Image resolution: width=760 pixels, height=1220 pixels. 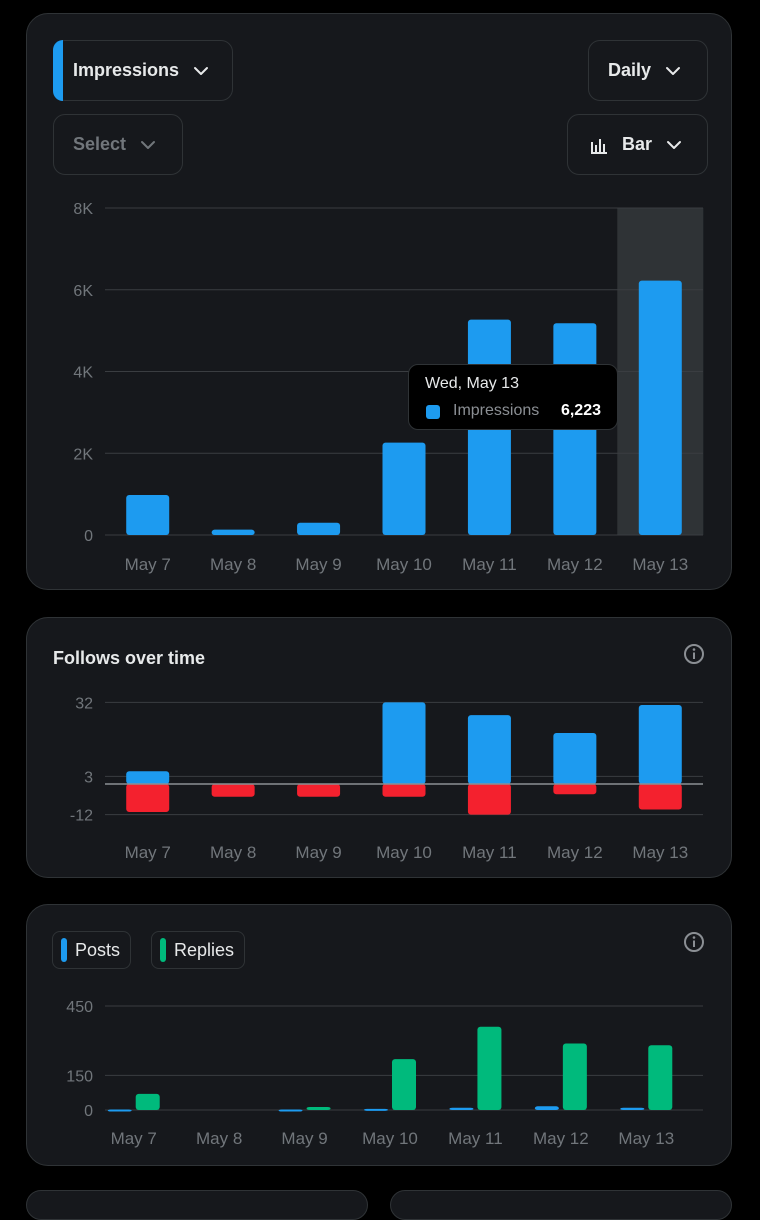 What do you see at coordinates (81, 816) in the screenshot?
I see `y-tick-label: -12` at bounding box center [81, 816].